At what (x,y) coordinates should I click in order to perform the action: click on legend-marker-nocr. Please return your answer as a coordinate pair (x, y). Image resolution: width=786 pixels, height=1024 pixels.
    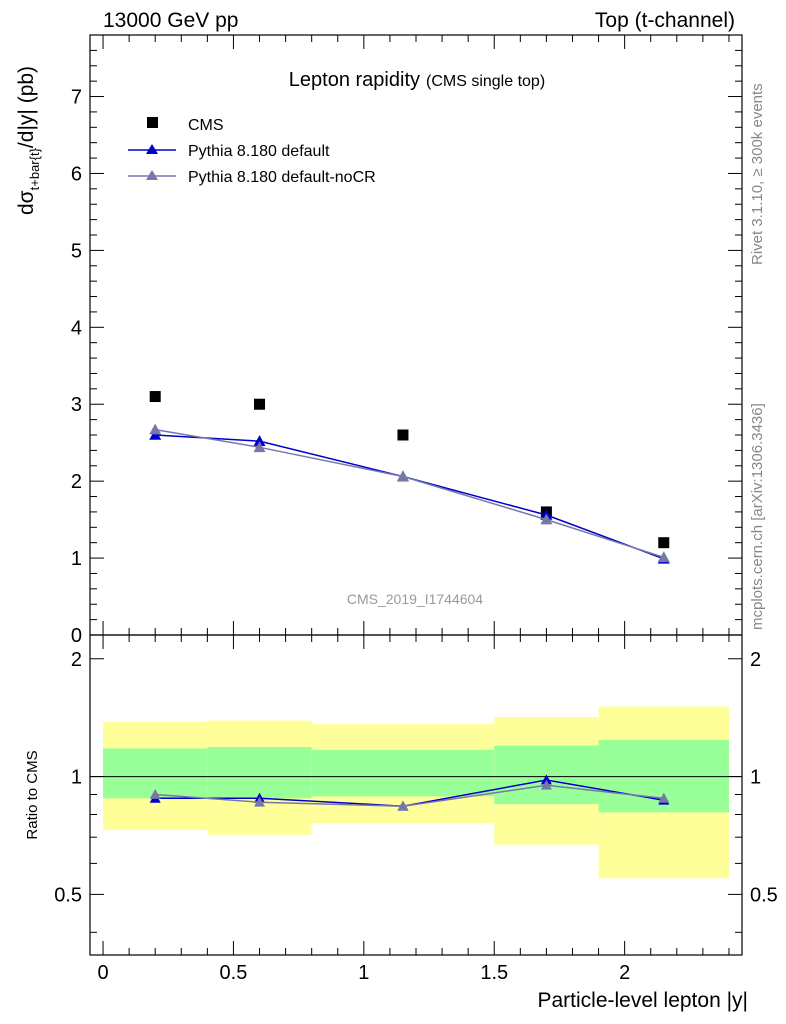
    Looking at the image, I should click on (152, 175).